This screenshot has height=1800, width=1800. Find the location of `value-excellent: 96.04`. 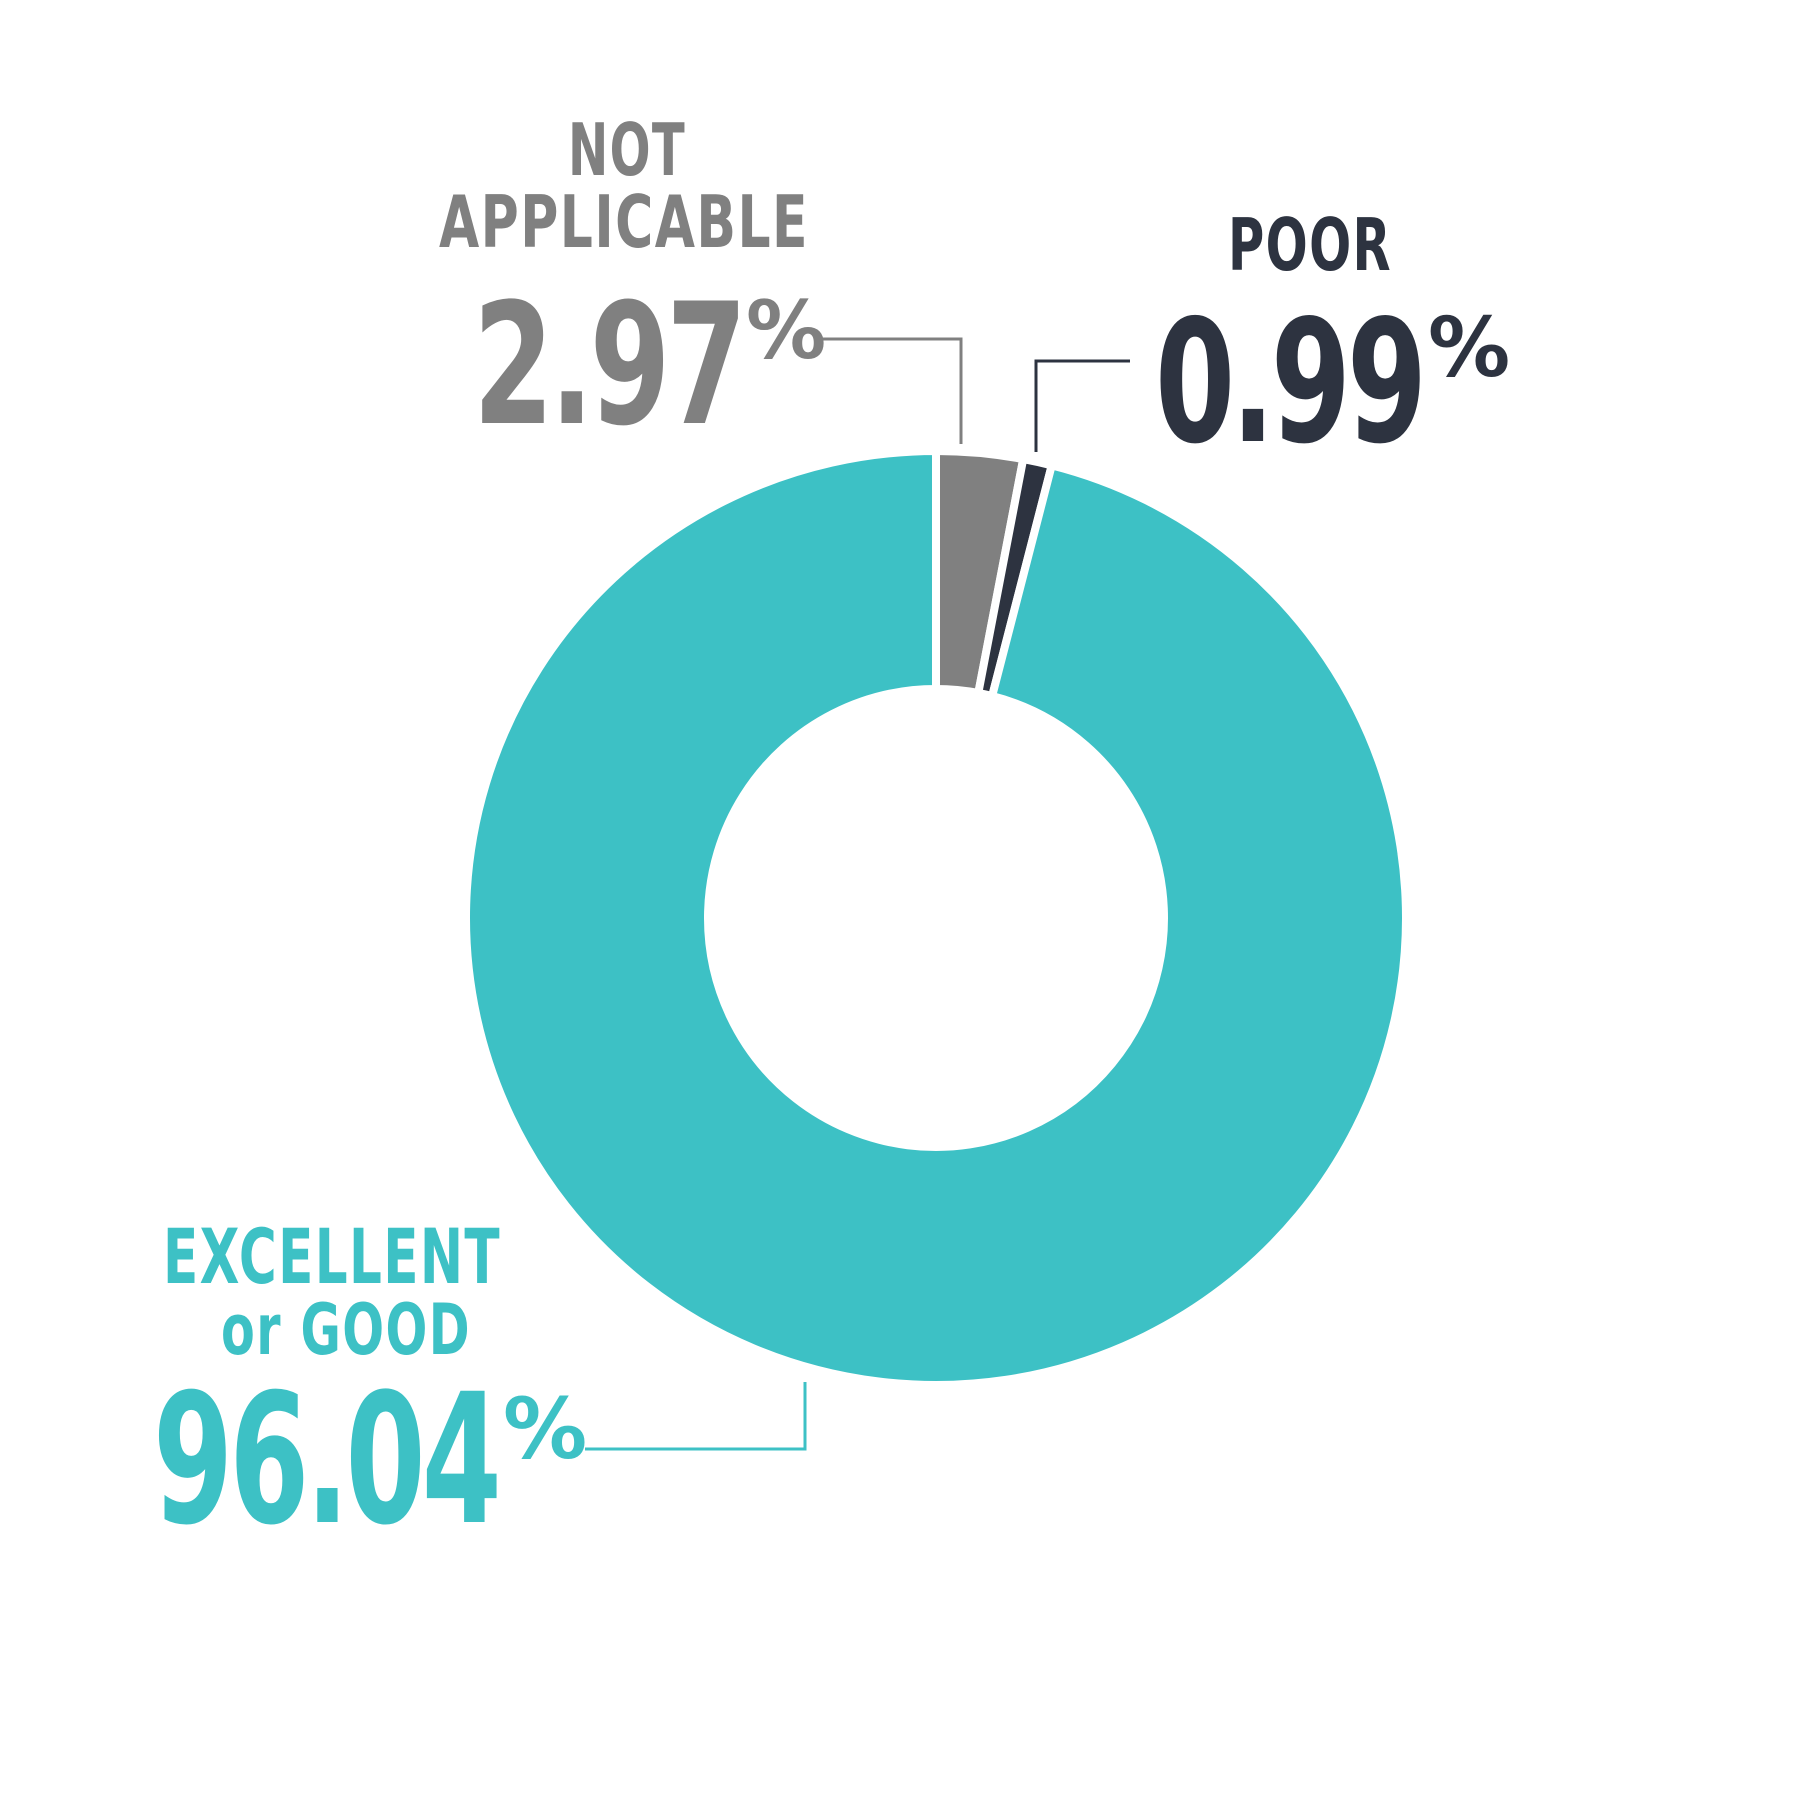

value-excellent: 96.04 is located at coordinates (325, 1460).